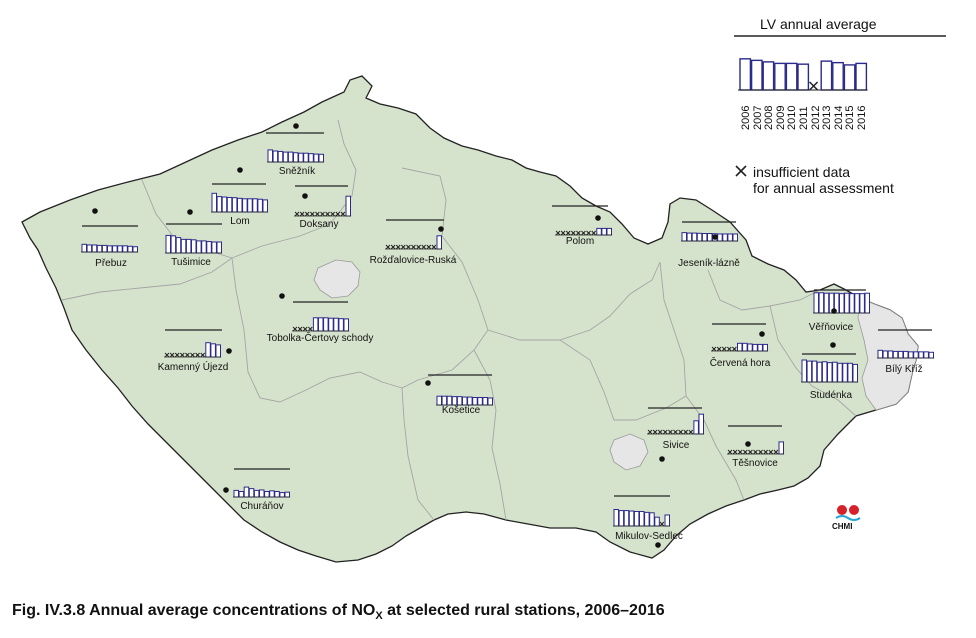  What do you see at coordinates (191, 262) in the screenshot?
I see `station-label: Tušimice` at bounding box center [191, 262].